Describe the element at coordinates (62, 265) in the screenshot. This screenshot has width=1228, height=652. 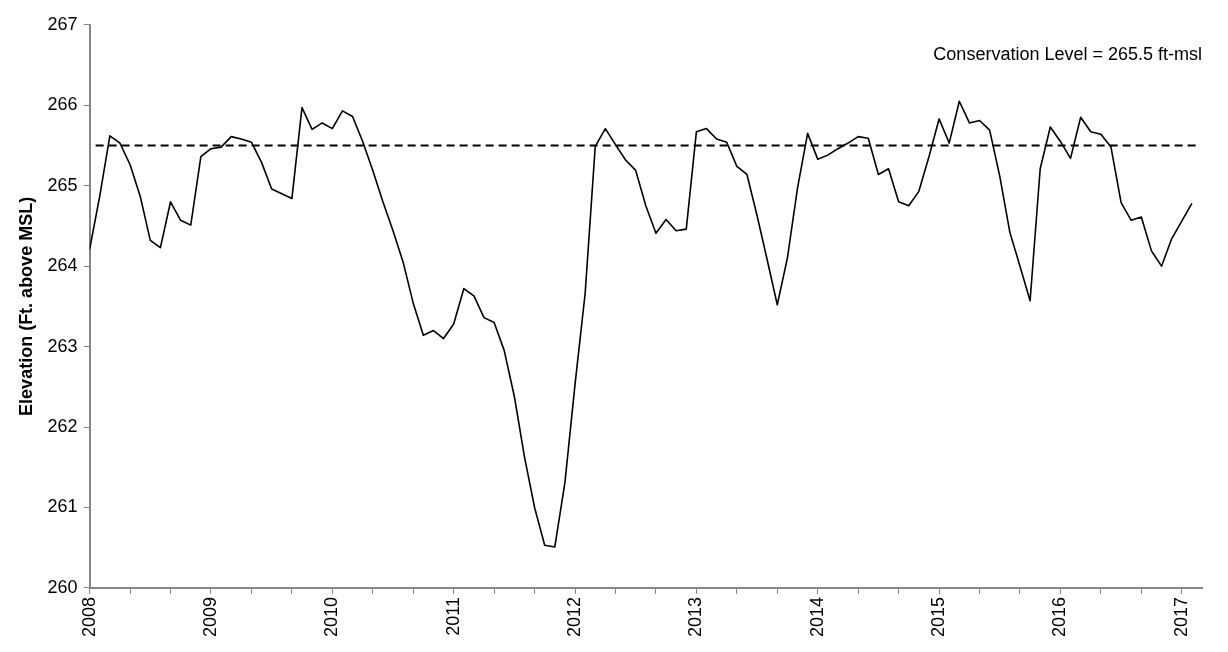
I see `y-tick-label: 264` at that location.